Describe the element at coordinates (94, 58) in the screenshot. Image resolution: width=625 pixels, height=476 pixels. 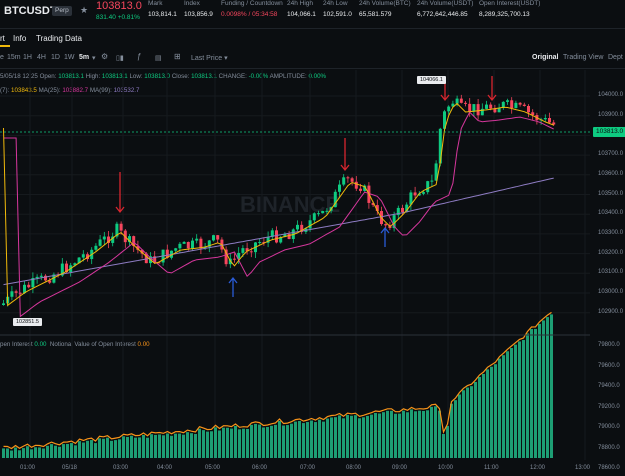
I see `interval-dropdown-icon: ▾` at that location.